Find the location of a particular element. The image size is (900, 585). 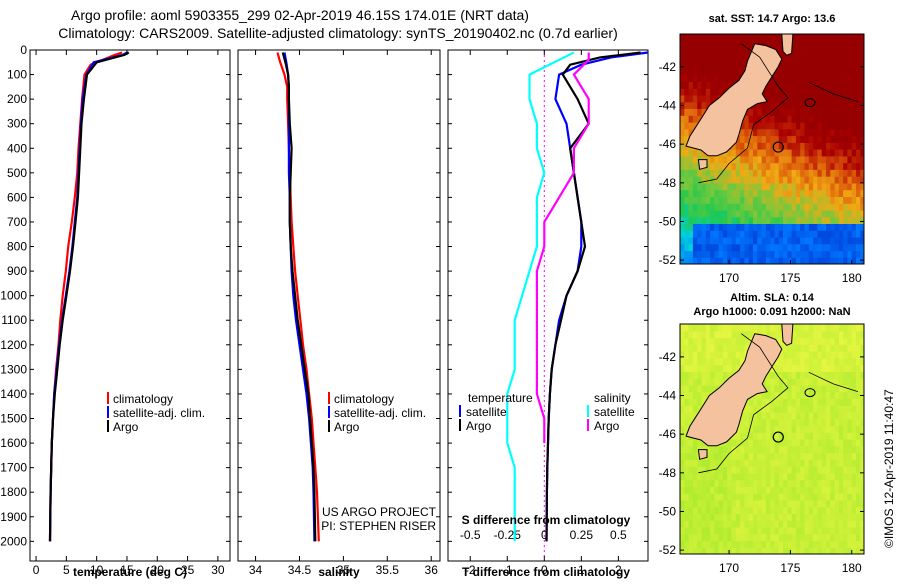

depth-tick-label: 2000 is located at coordinates (13, 541).